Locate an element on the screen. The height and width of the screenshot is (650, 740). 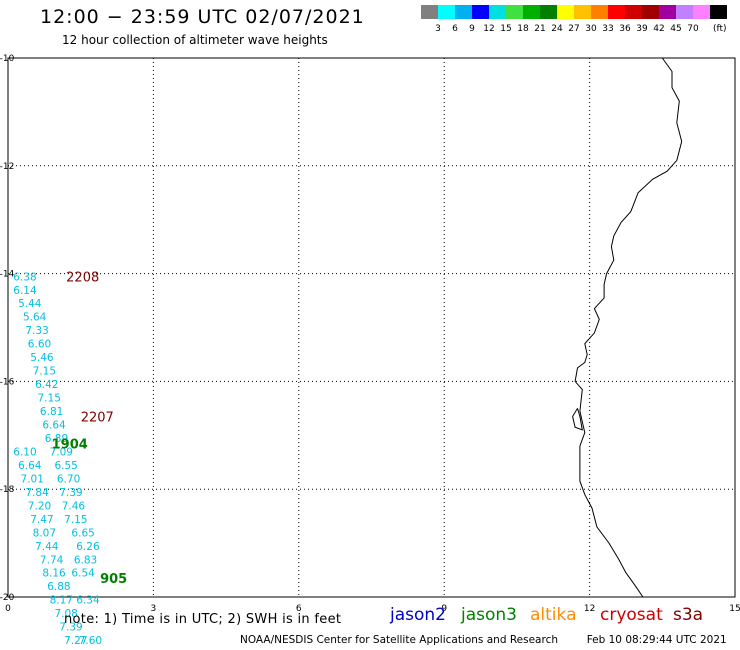
wave-height-value: 7.60 is located at coordinates (90, 641).